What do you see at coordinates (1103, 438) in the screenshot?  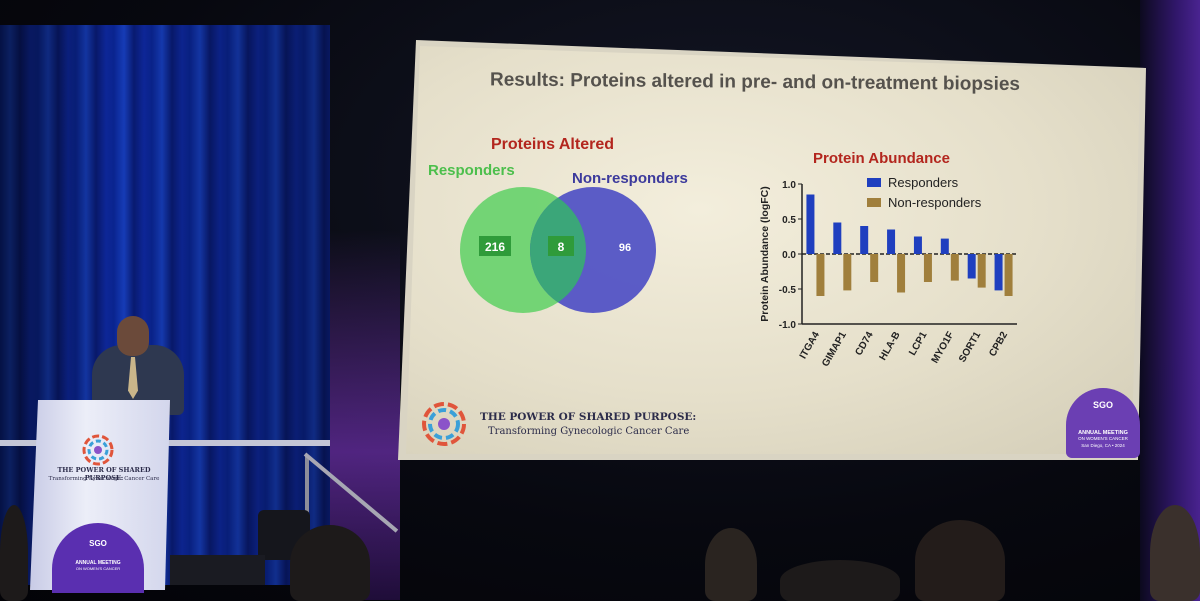 I see `badge-line2: ON WOMEN'S CANCER` at bounding box center [1103, 438].